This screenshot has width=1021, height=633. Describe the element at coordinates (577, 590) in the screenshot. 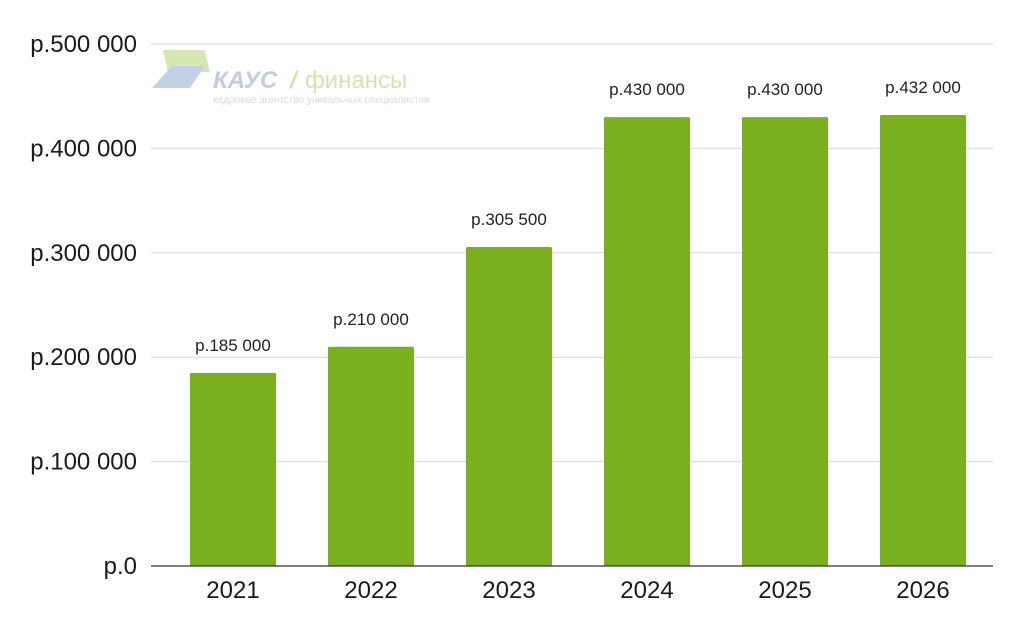

I see `x-axis-tick-labels: 2021 2022 2023 2024 2025 2026` at that location.